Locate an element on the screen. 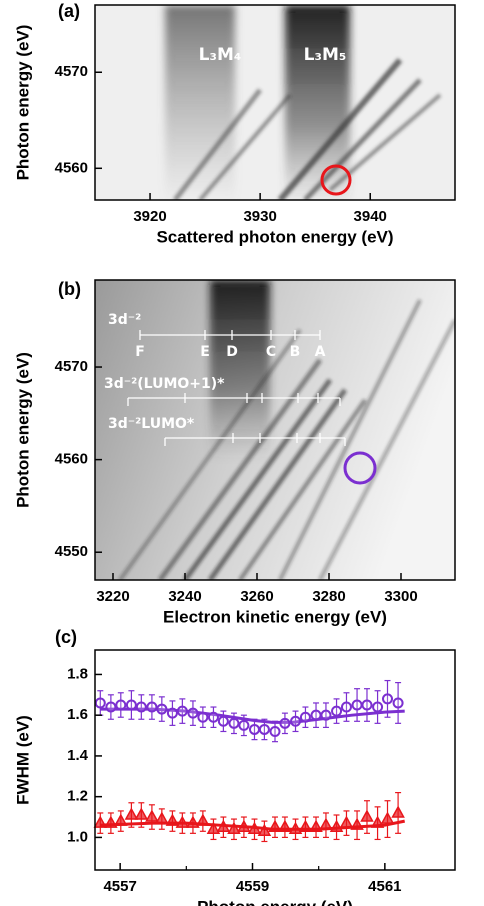 The width and height of the screenshot is (484, 906). y-tick-label: 1.0 is located at coordinates (77, 836).